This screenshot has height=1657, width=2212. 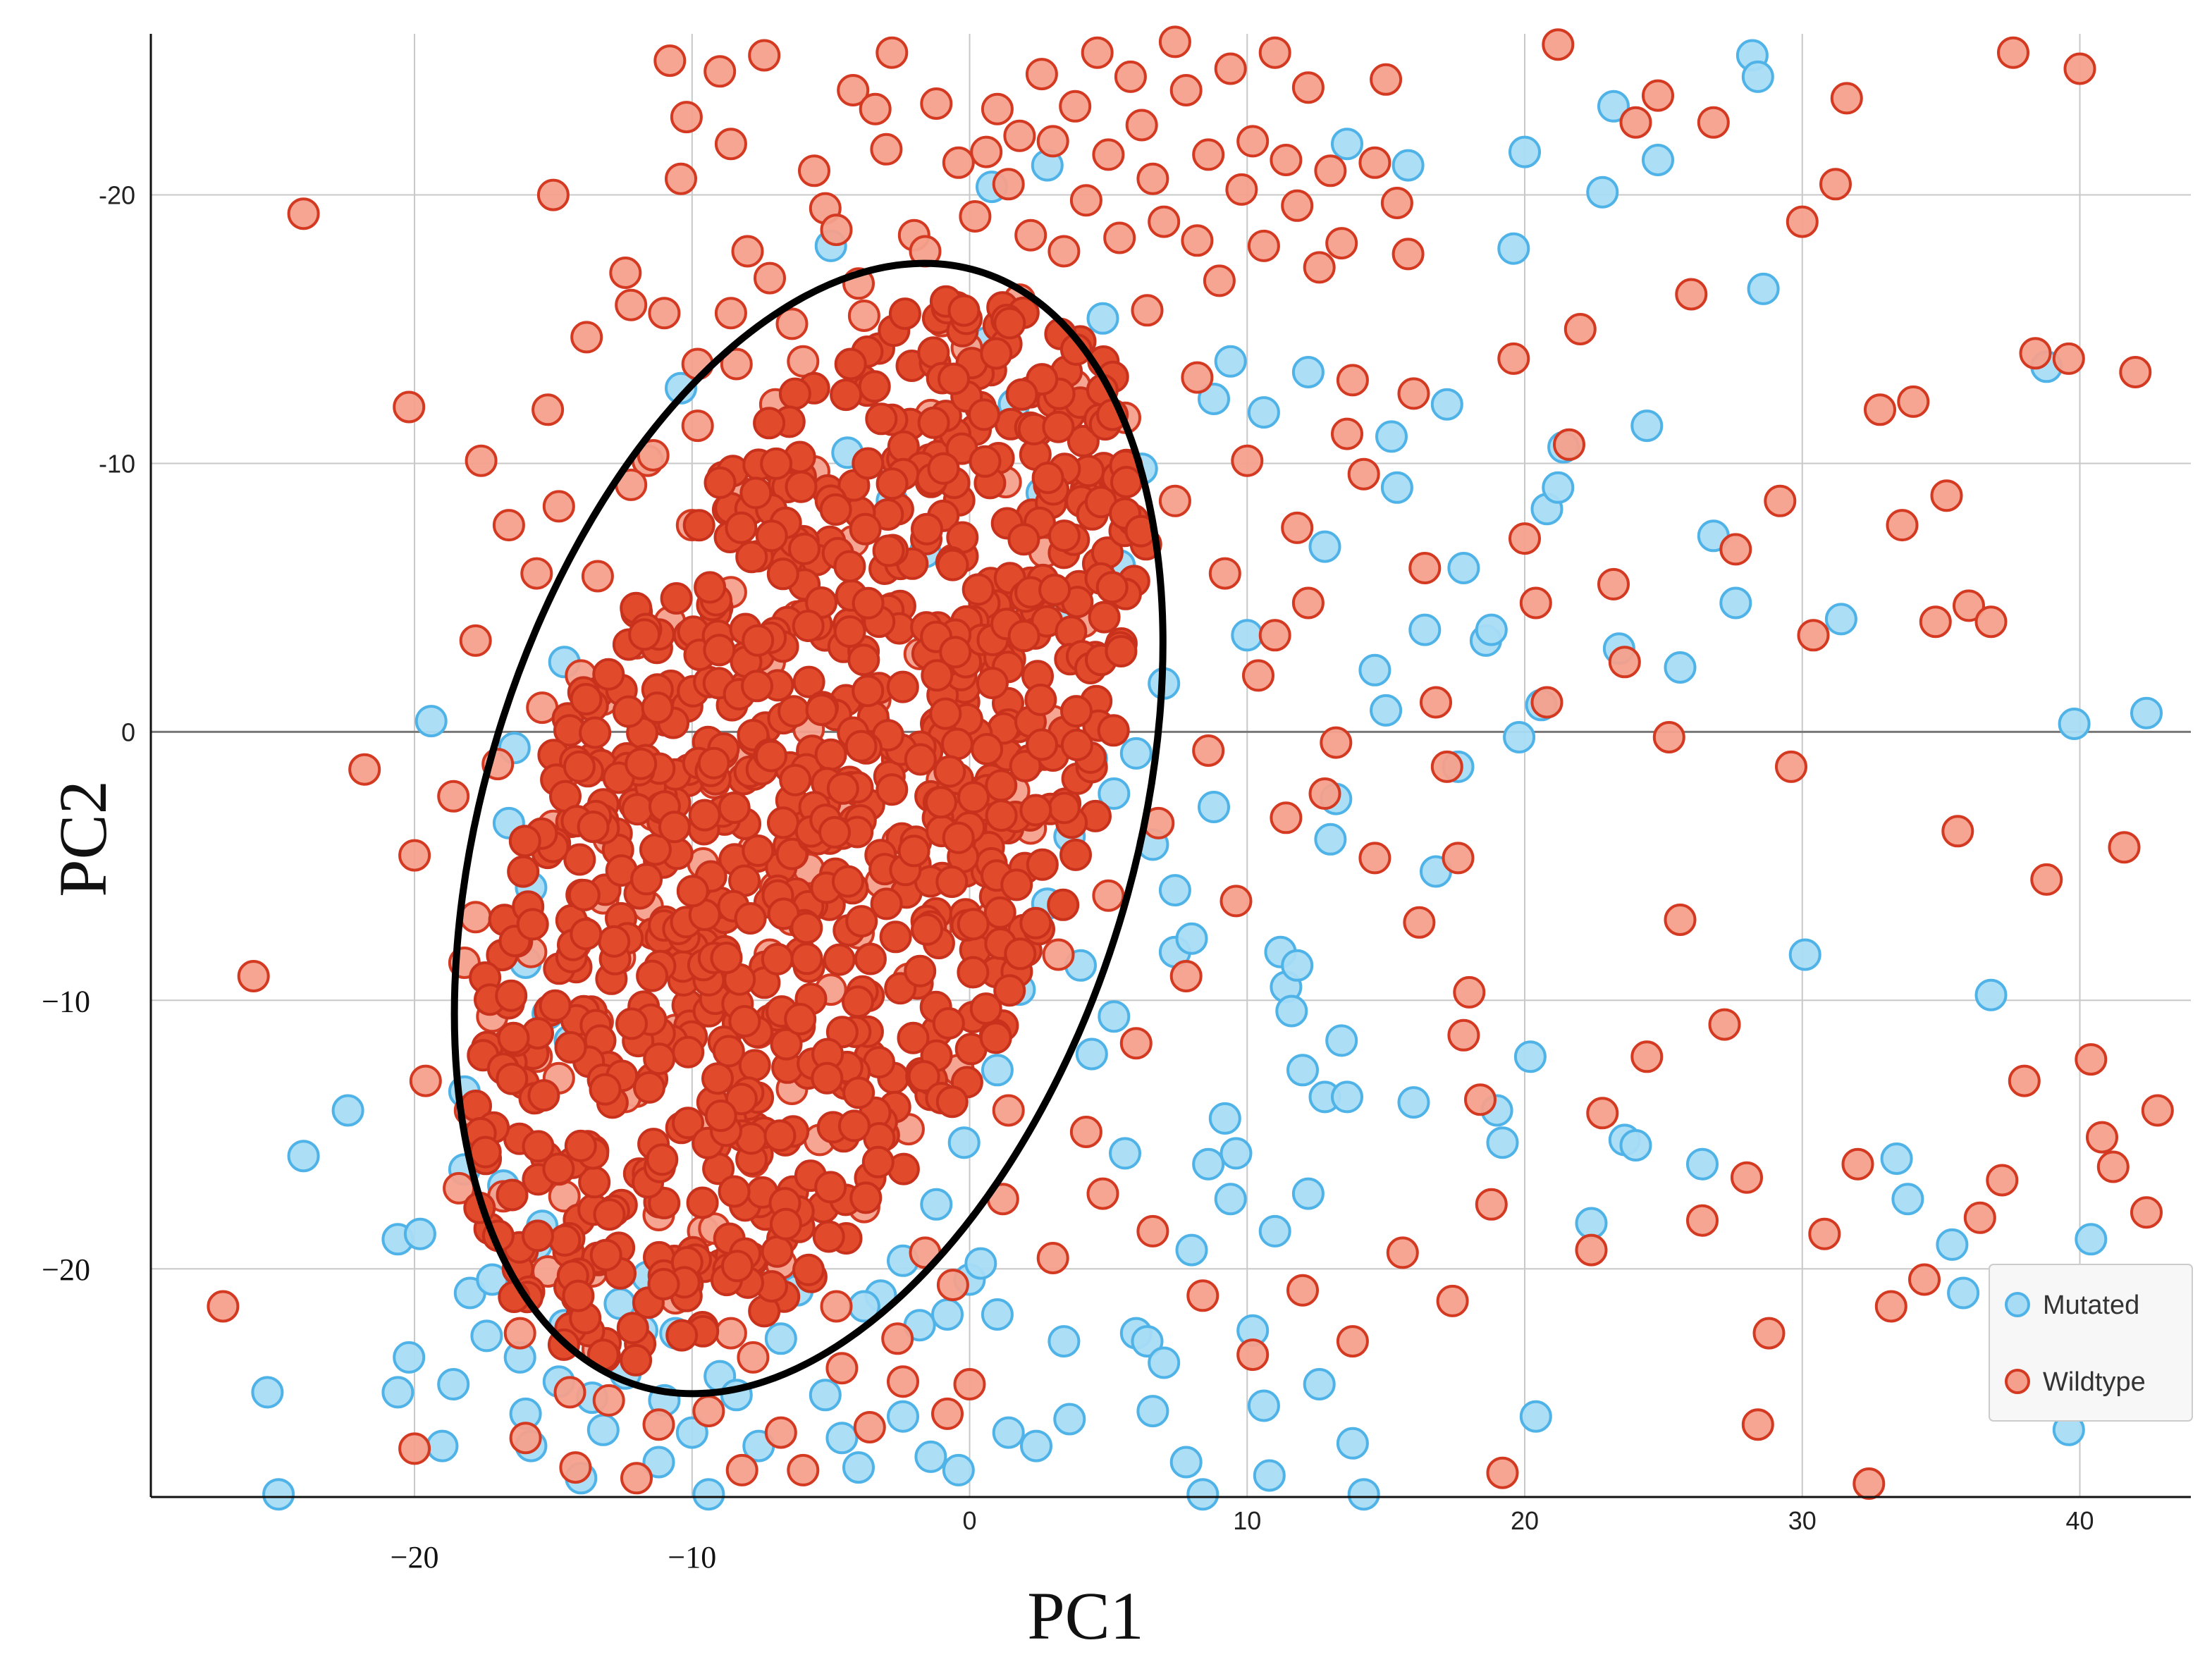 What do you see at coordinates (2094, 1382) in the screenshot?
I see `legend-label-wildtype: Wildtype` at bounding box center [2094, 1382].